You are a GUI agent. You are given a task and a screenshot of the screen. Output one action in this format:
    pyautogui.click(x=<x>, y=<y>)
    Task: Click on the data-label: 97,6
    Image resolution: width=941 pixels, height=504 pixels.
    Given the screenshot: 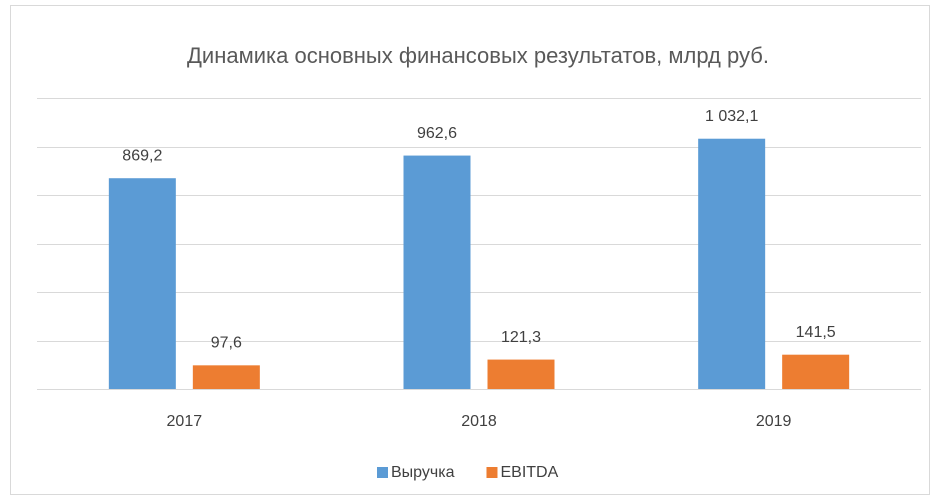 What is the action you would take?
    pyautogui.click(x=226, y=343)
    